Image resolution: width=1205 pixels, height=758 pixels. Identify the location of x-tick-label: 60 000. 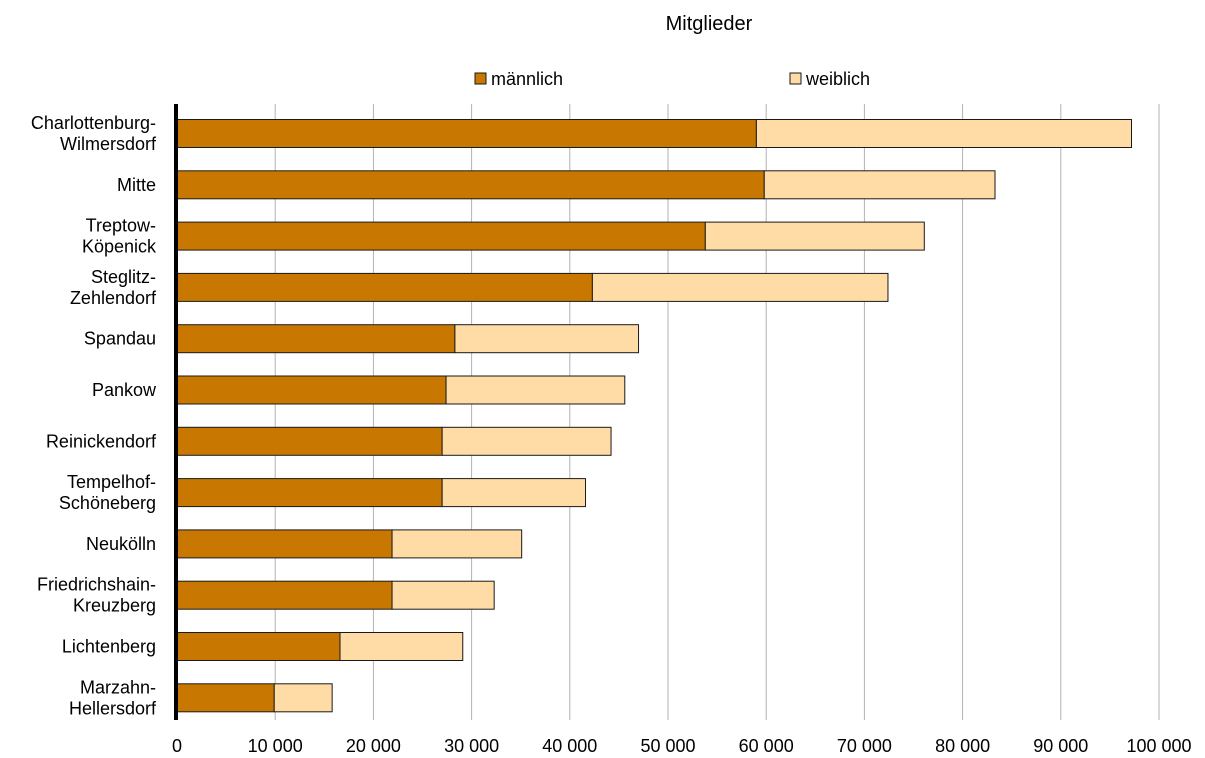
(766, 746).